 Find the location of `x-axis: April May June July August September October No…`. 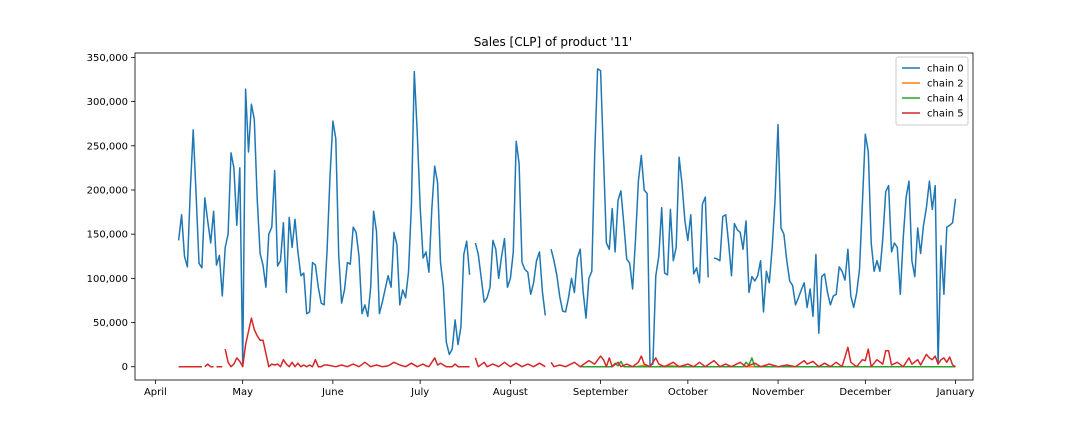

x-axis: April May June July August September October No… is located at coordinates (559, 389).